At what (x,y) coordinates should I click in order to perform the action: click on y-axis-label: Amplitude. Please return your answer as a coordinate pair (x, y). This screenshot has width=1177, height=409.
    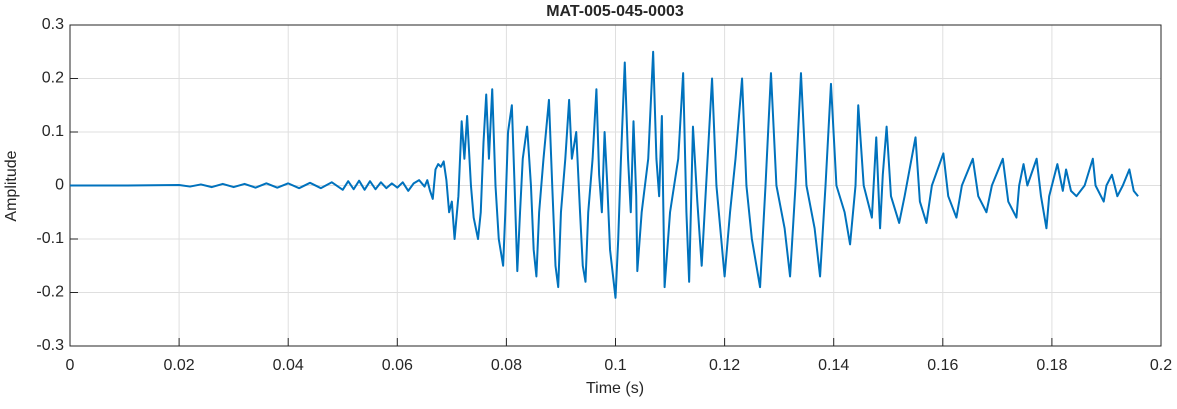
    Looking at the image, I should click on (11, 185).